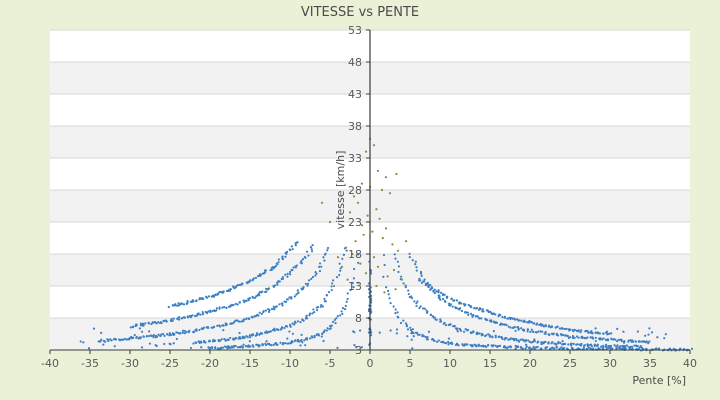 The height and width of the screenshot is (400, 720). I want to click on y-tick-label: 43, so click(355, 94).